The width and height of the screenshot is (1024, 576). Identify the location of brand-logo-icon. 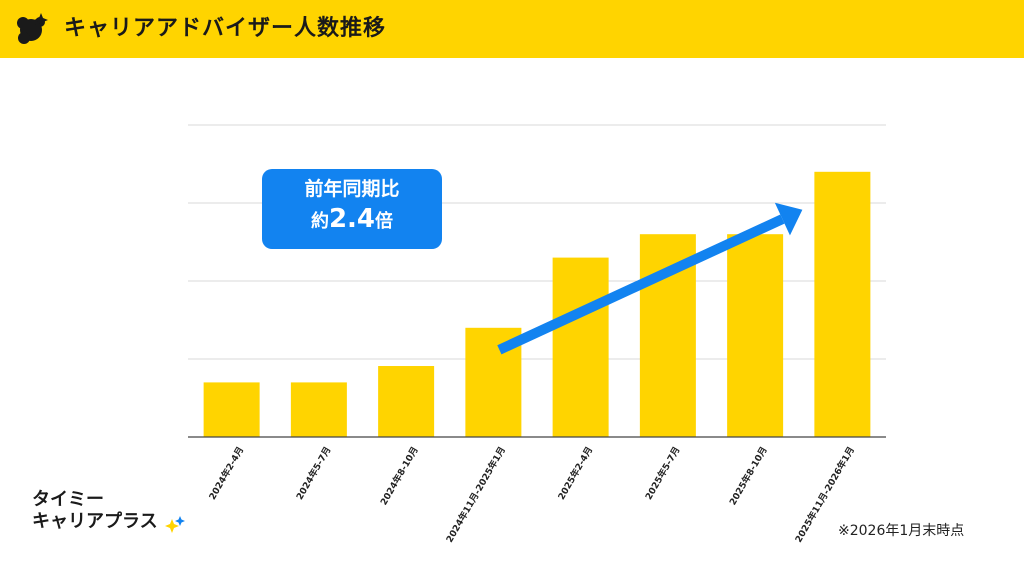
(32, 28).